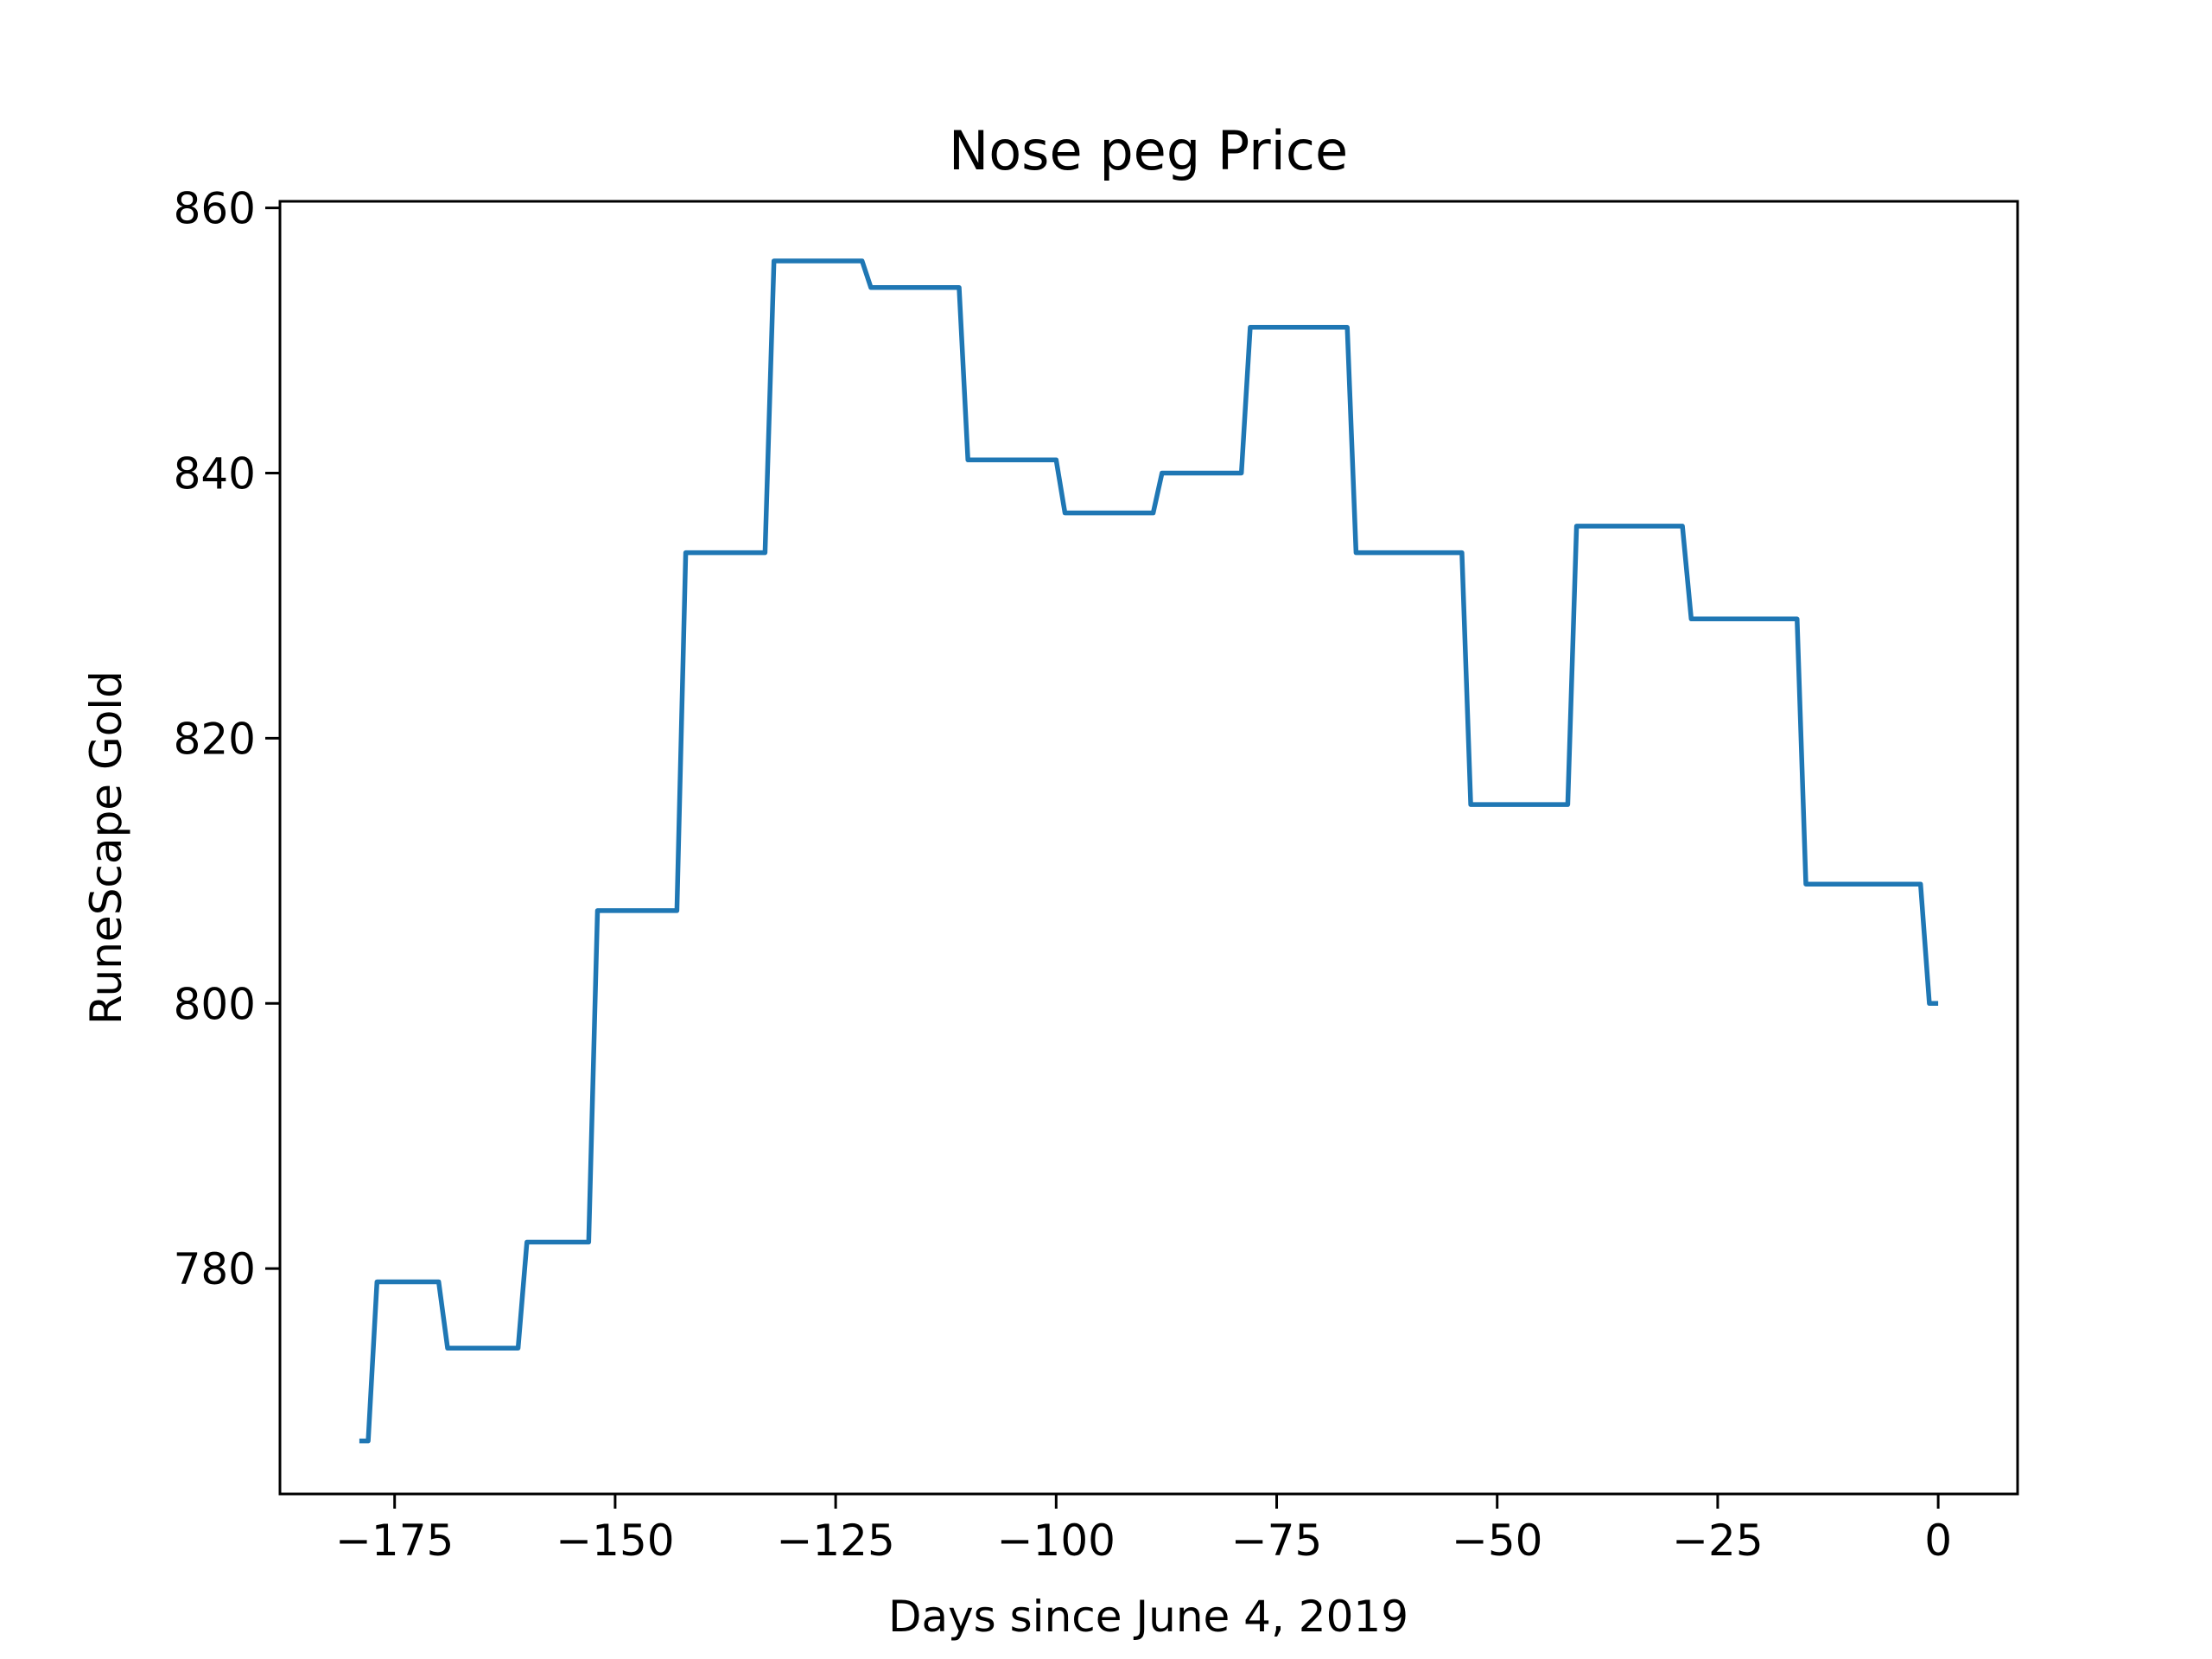  I want to click on y-tick-label: 780, so click(215, 1269).